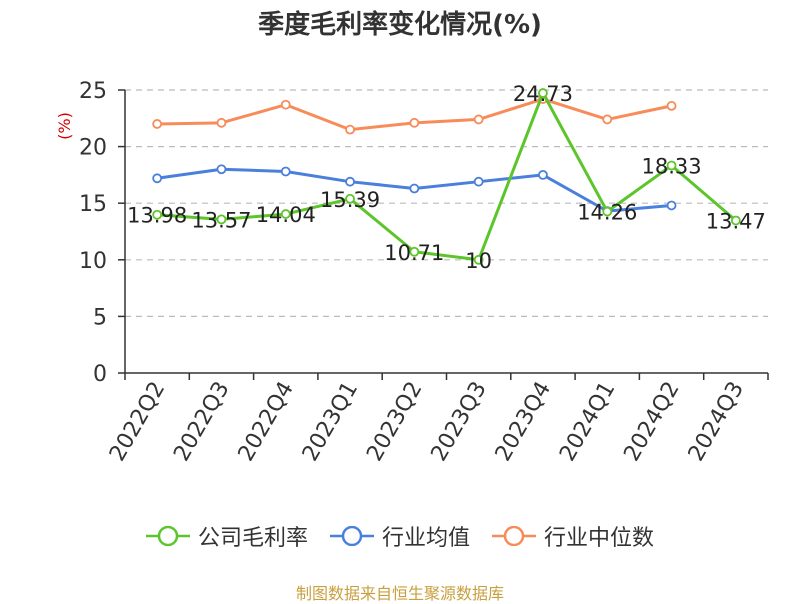 The width and height of the screenshot is (800, 604). Describe the element at coordinates (100, 317) in the screenshot. I see `y-tick-label: 5` at that location.